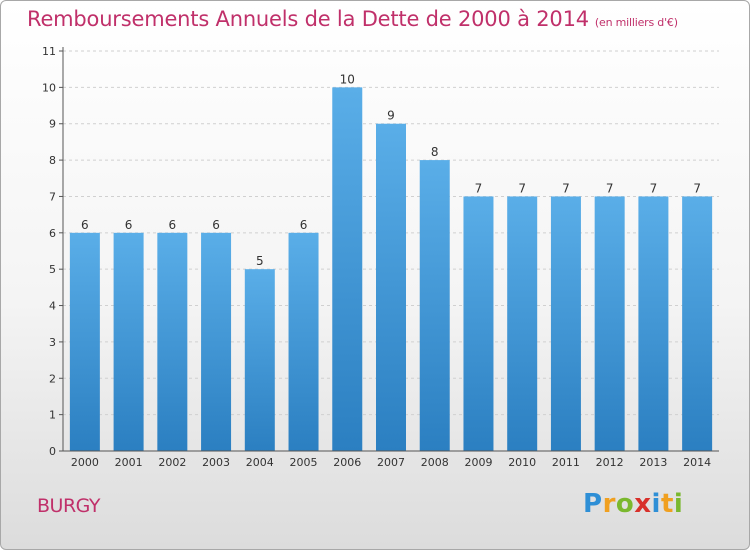 The width and height of the screenshot is (750, 550). What do you see at coordinates (52, 342) in the screenshot?
I see `y-tick-label: 3` at bounding box center [52, 342].